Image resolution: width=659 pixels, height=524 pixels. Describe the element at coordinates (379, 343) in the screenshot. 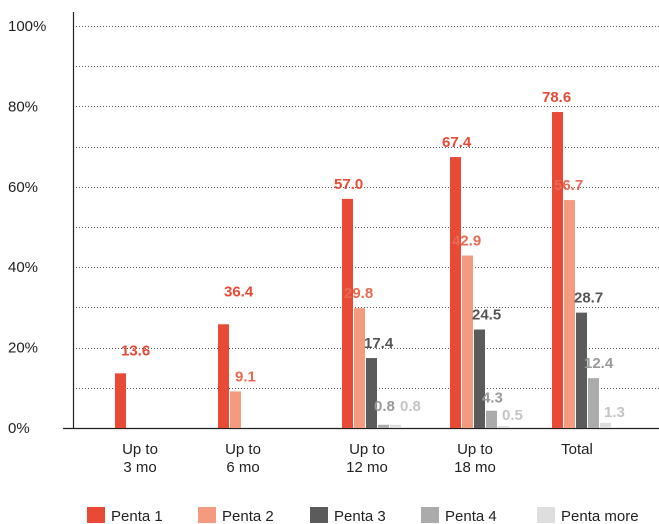

I see `data-label: 17.4` at that location.